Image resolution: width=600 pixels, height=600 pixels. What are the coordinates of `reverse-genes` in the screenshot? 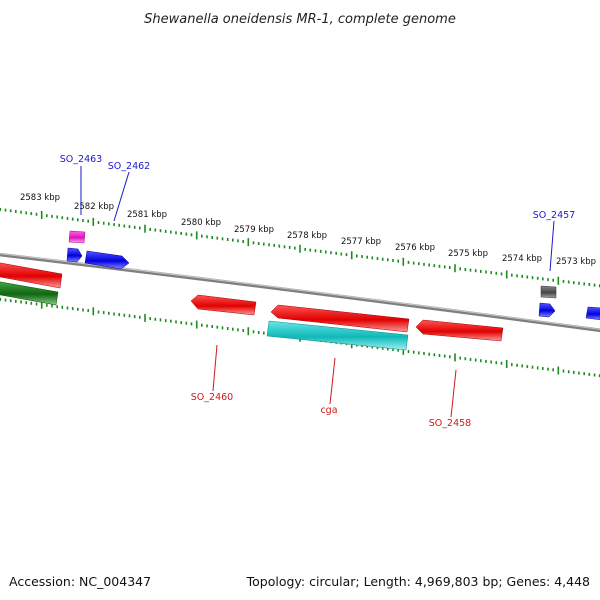 It's located at (252, 306).